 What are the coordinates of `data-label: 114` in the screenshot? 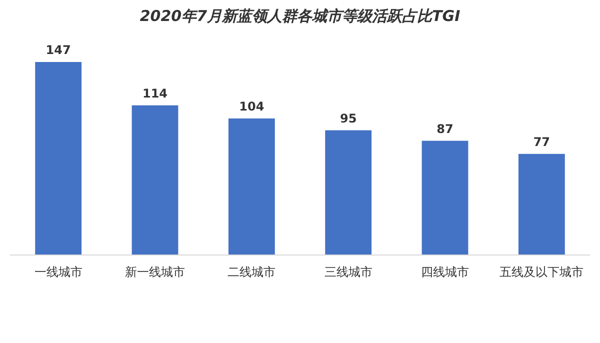 It's located at (155, 93).